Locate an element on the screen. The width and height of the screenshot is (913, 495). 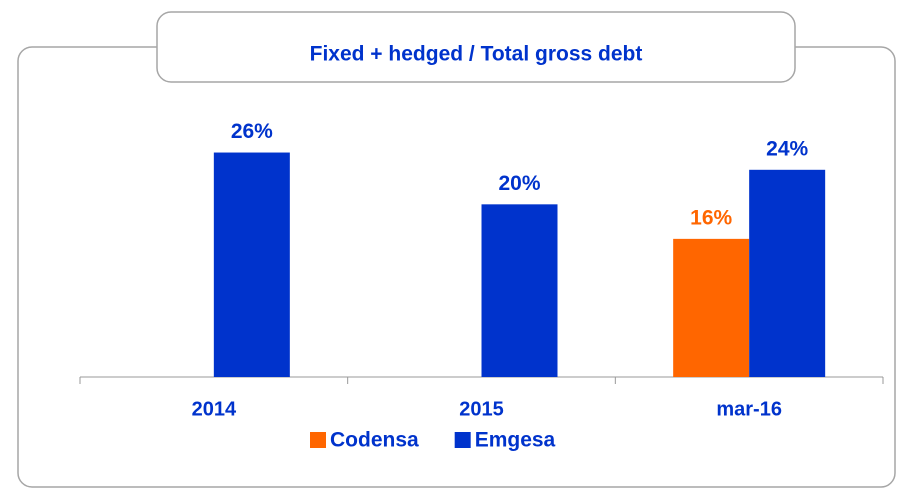
x-tick-label: 2015 is located at coordinates (481, 409).